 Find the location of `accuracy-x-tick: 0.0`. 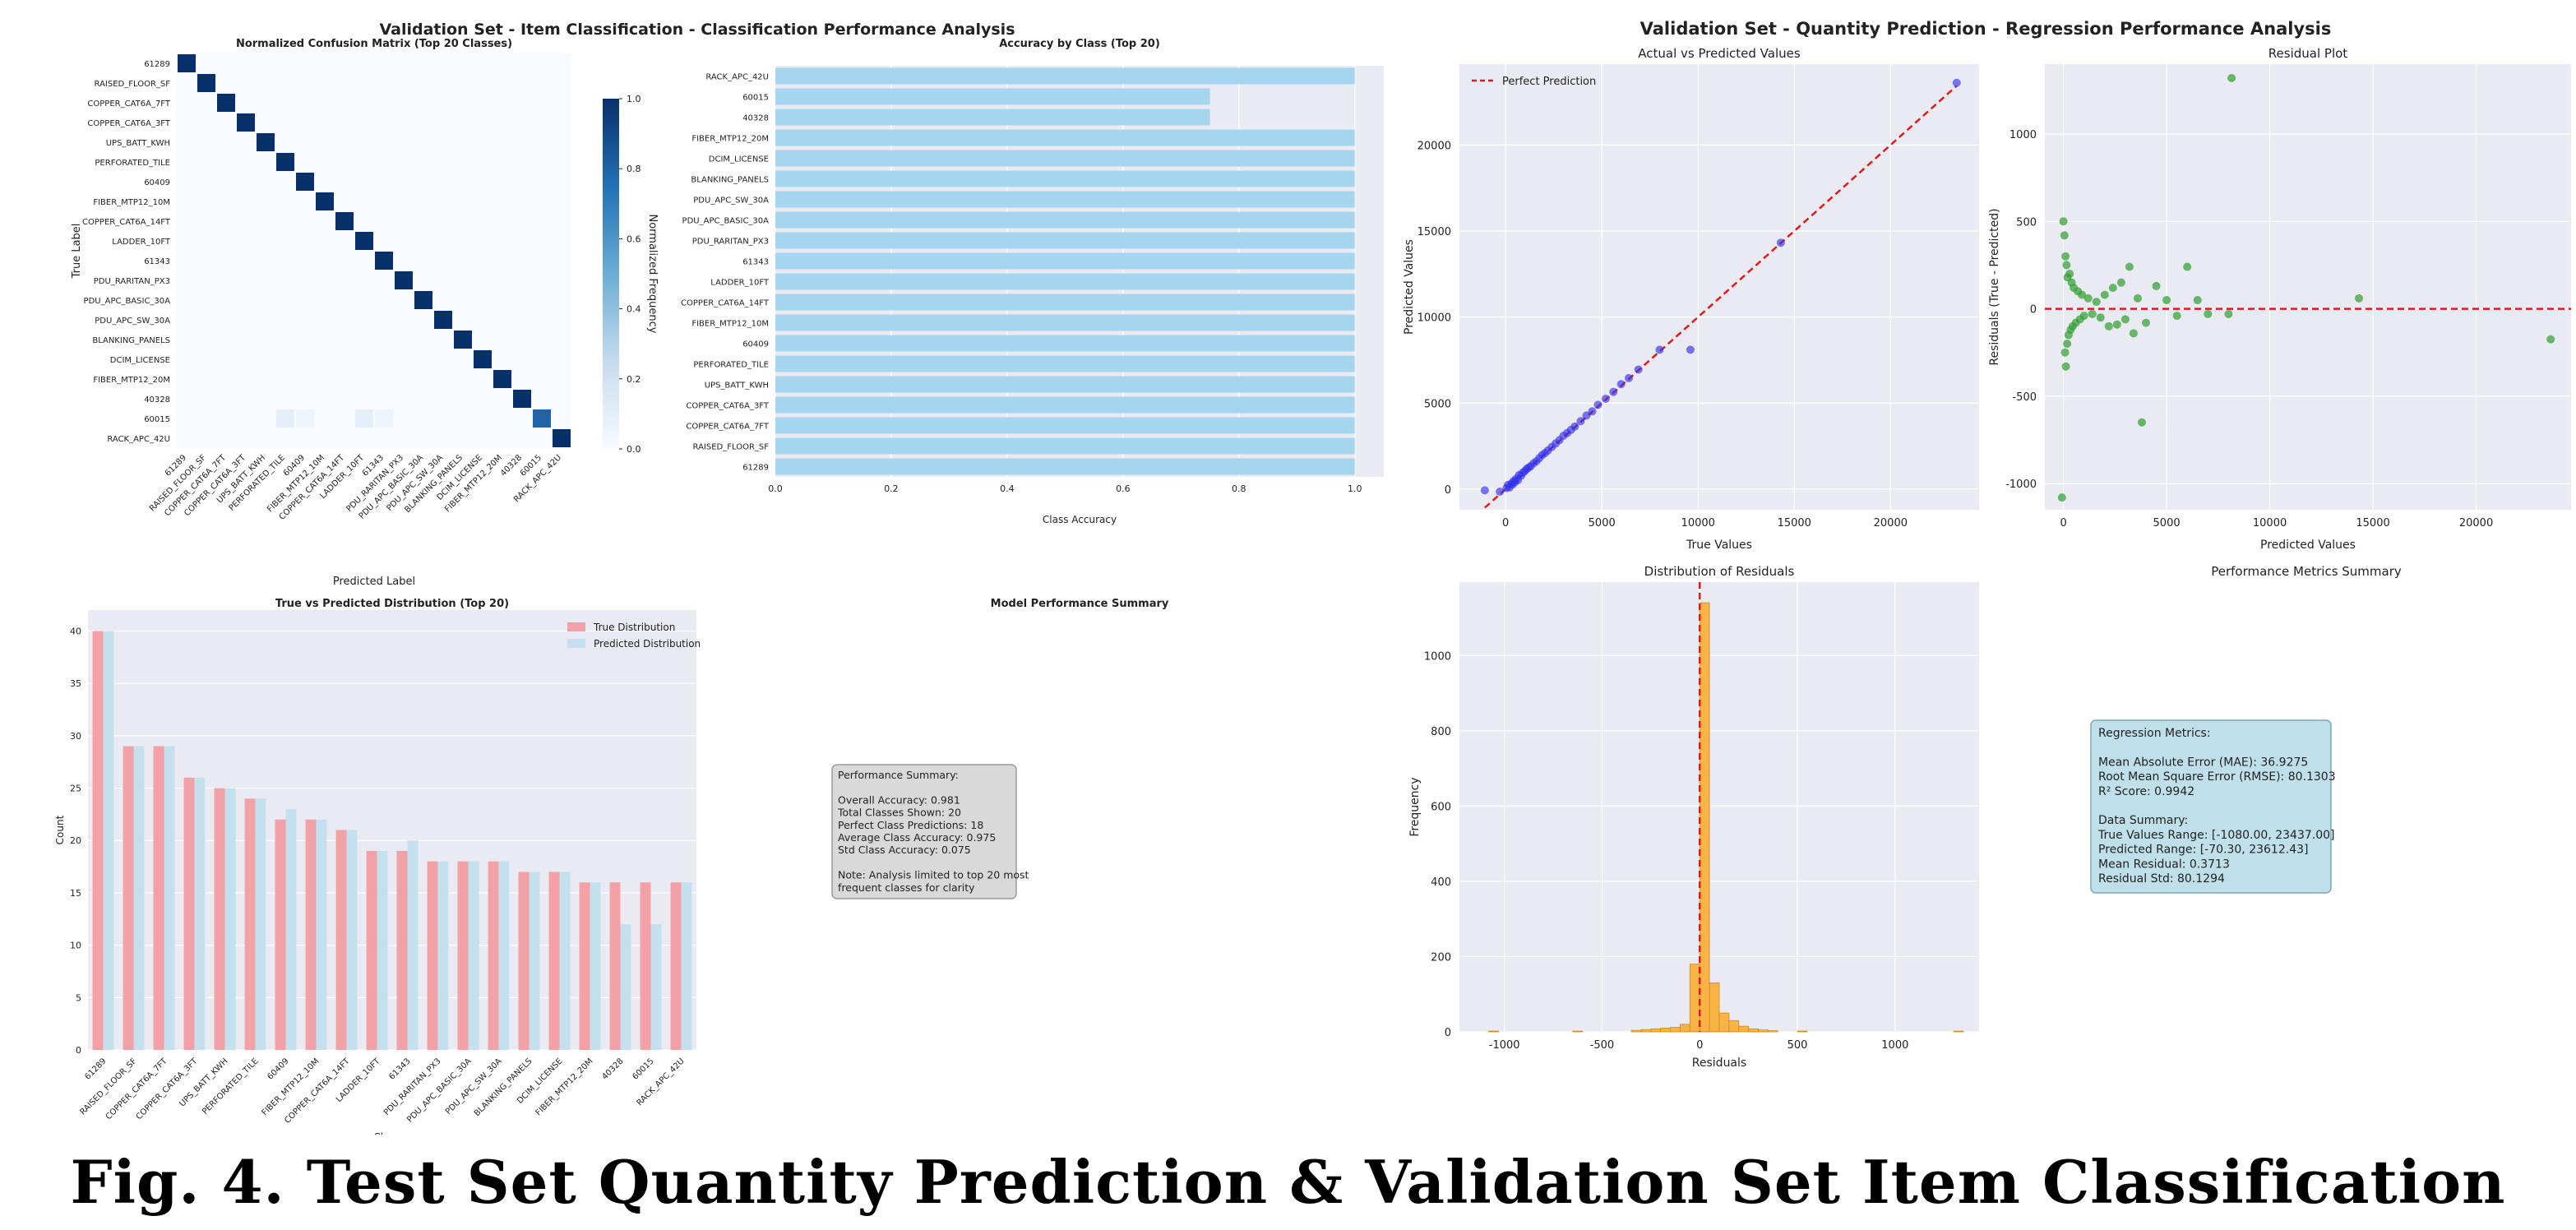

accuracy-x-tick: 0.0 is located at coordinates (775, 488).